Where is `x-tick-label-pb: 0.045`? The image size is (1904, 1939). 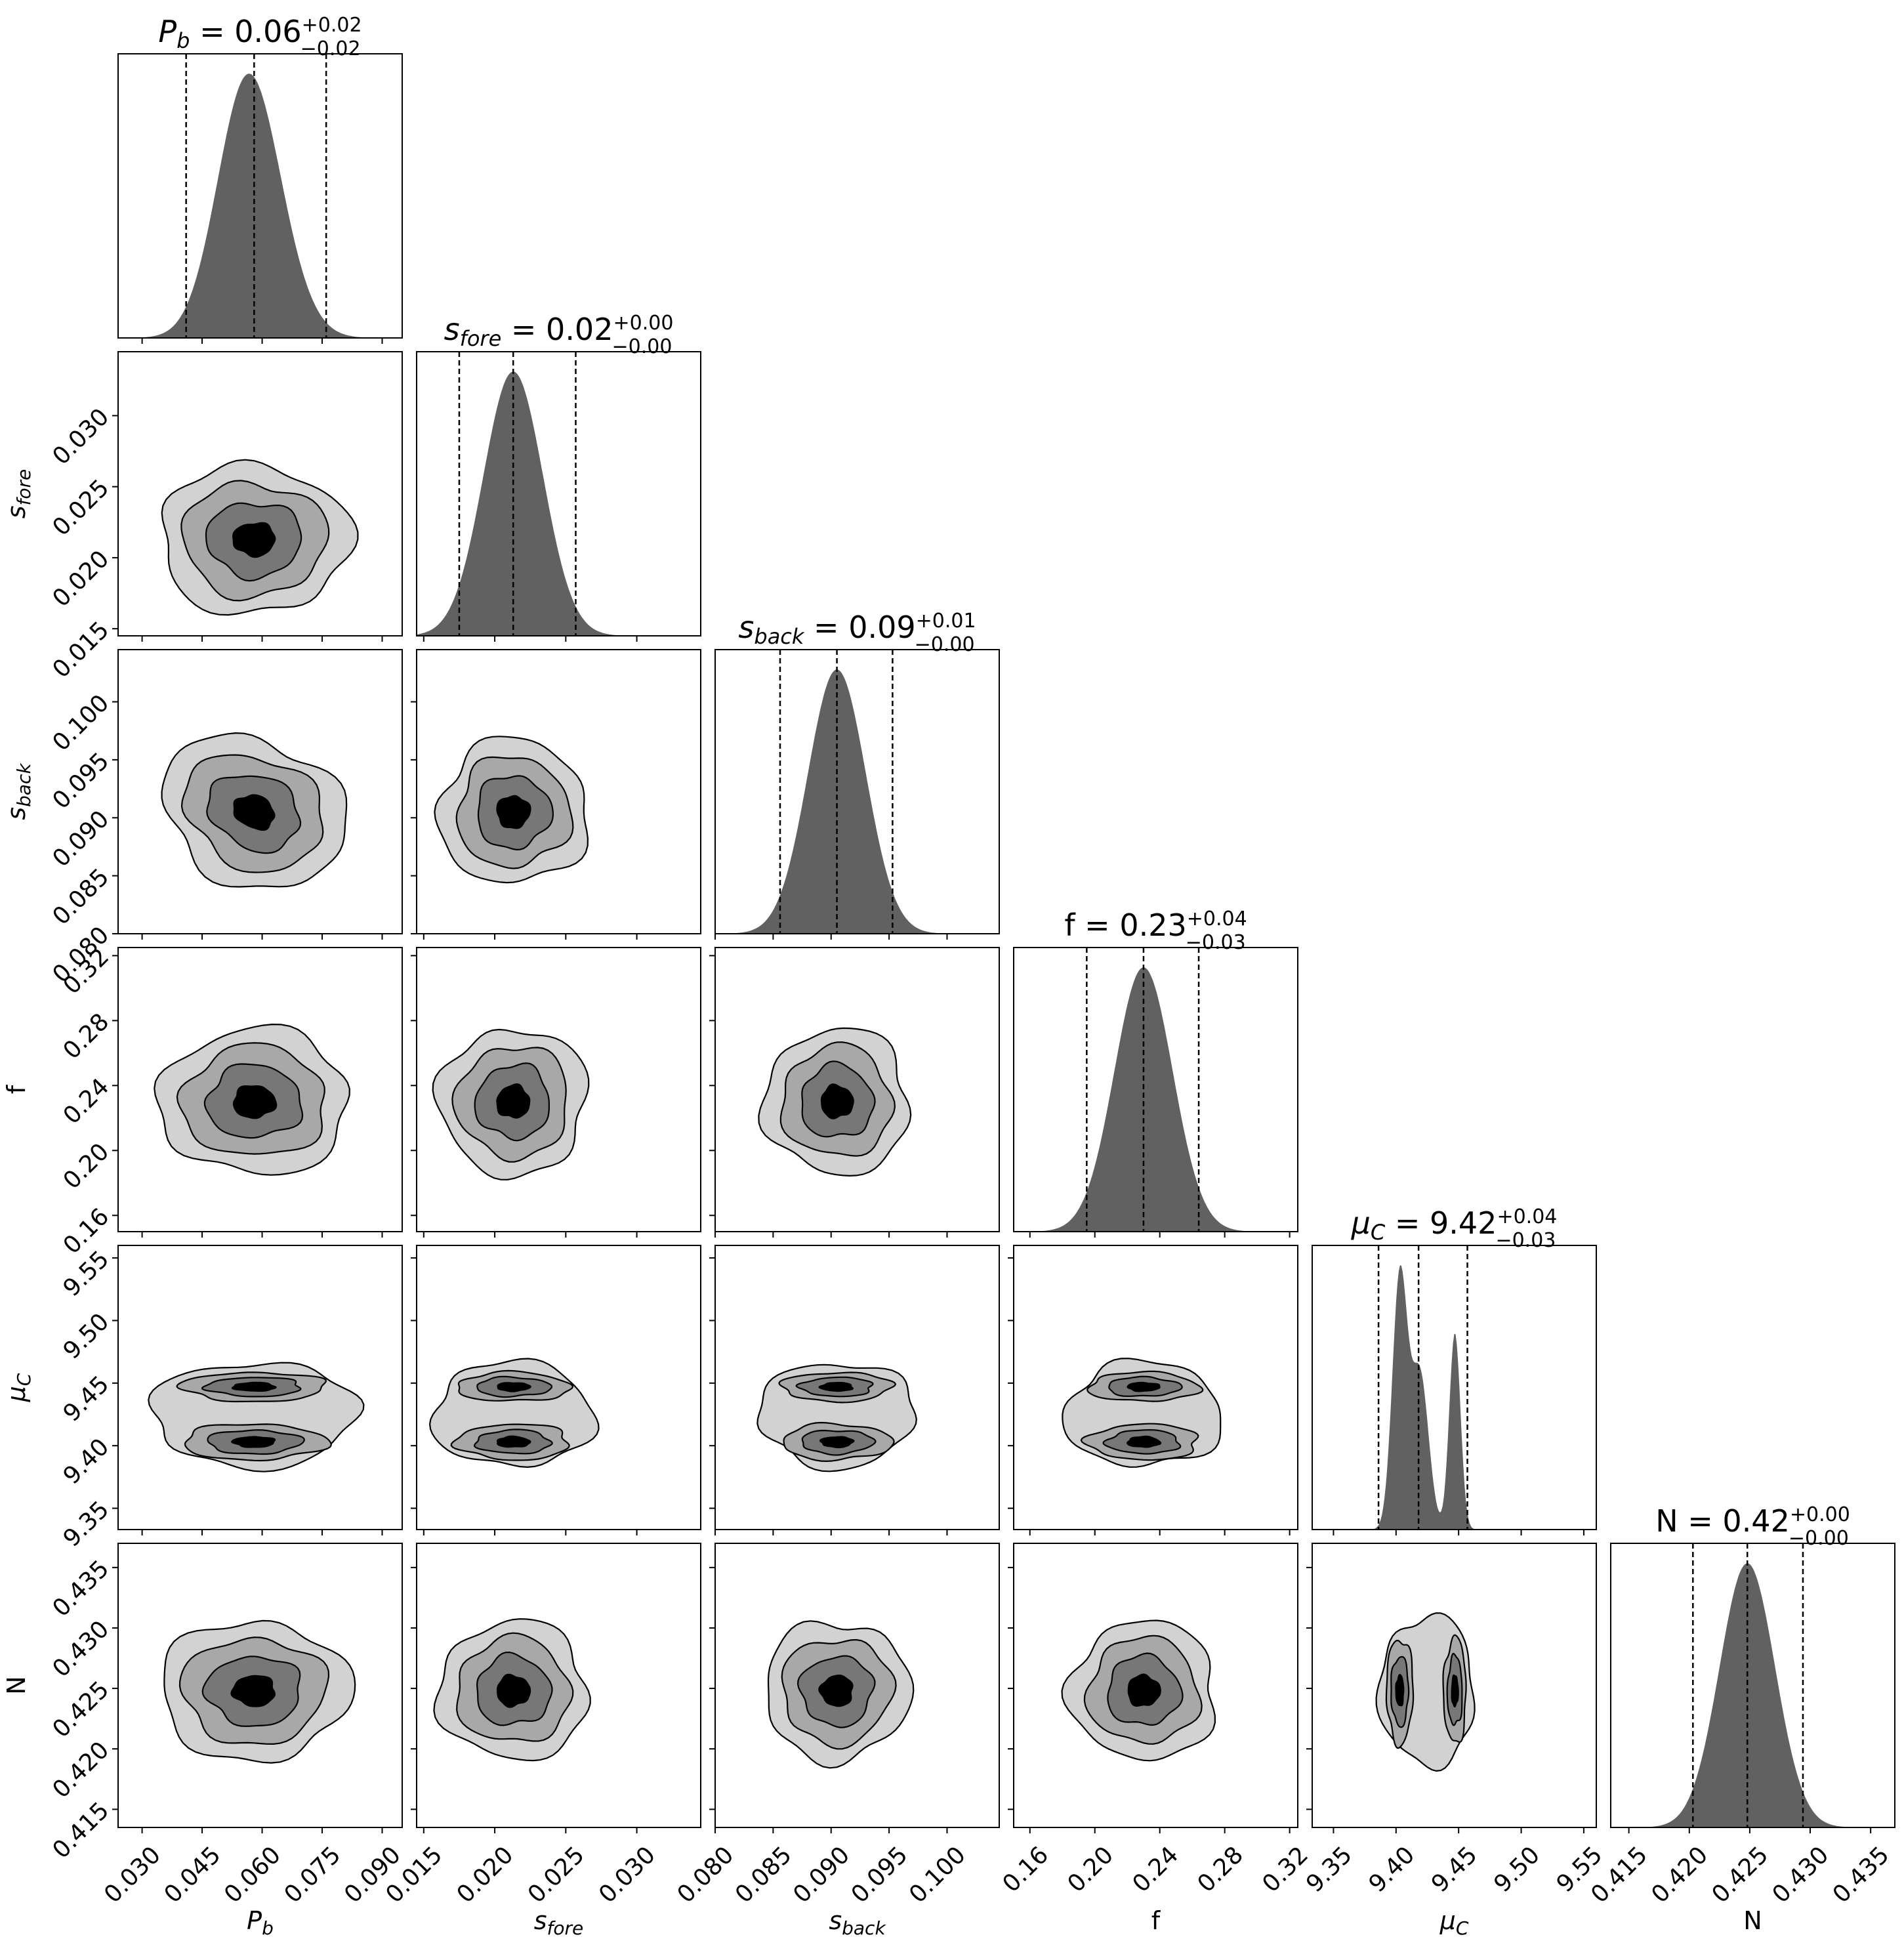
x-tick-label-pb: 0.045 is located at coordinates (192, 1874).